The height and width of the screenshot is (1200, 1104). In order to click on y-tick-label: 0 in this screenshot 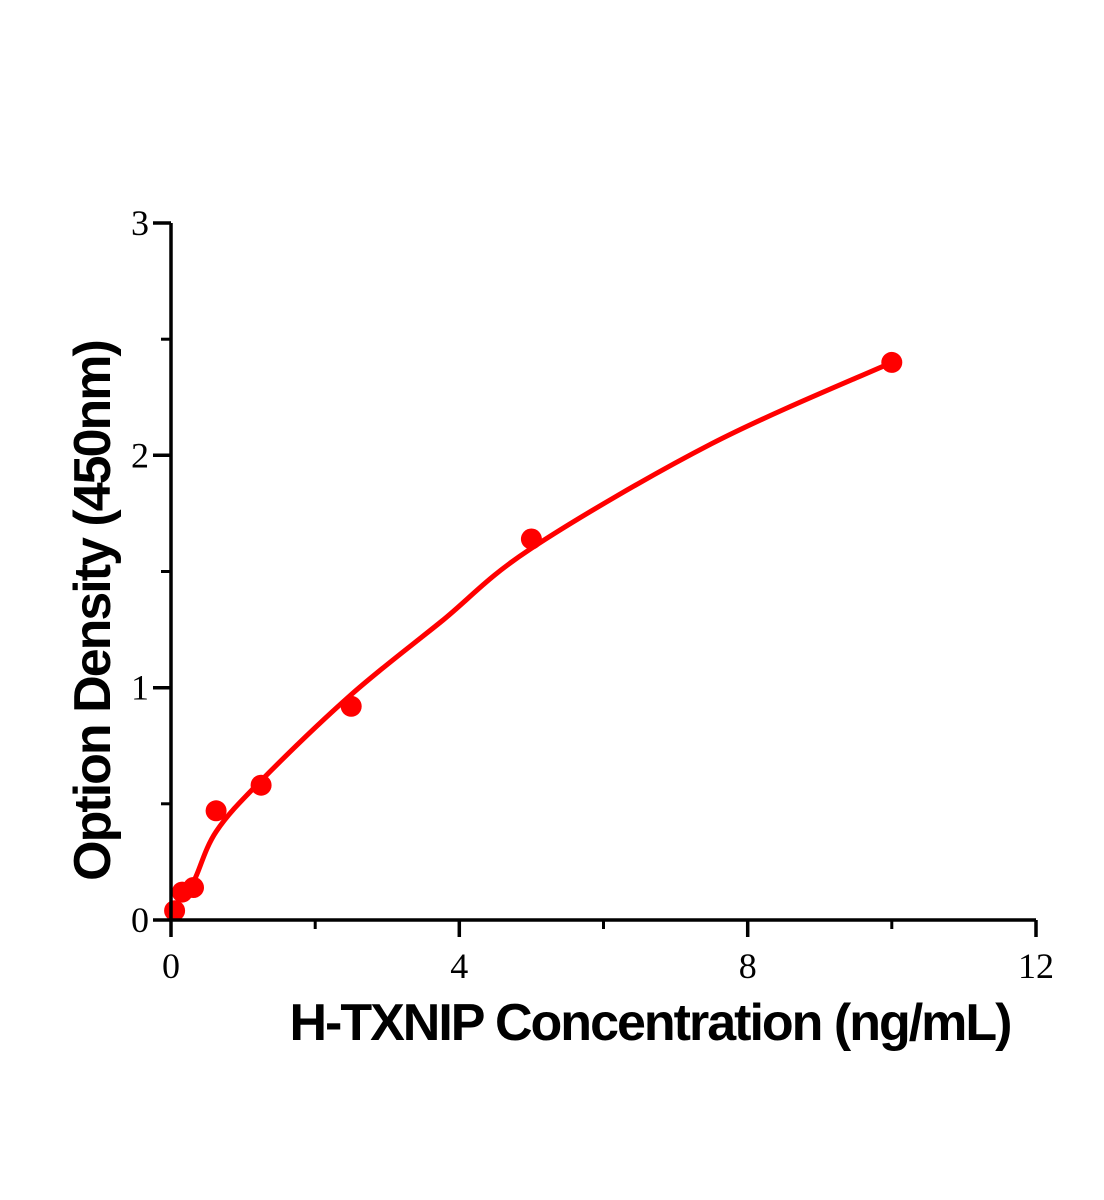, I will do `click(140, 920)`.